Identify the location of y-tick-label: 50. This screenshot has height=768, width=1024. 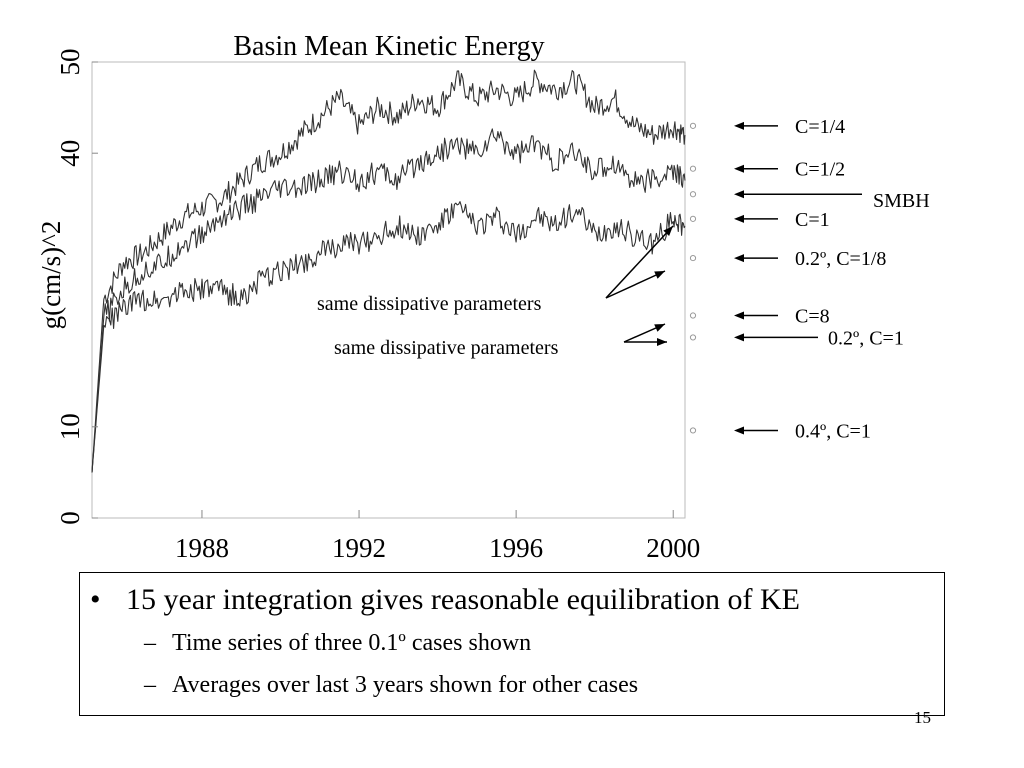
(70, 62).